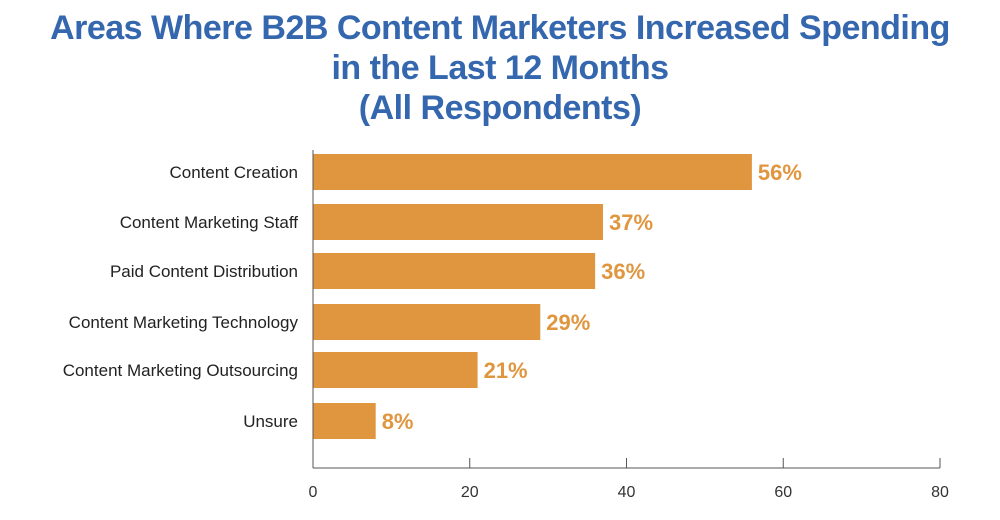  I want to click on value-label: 29%, so click(568, 322).